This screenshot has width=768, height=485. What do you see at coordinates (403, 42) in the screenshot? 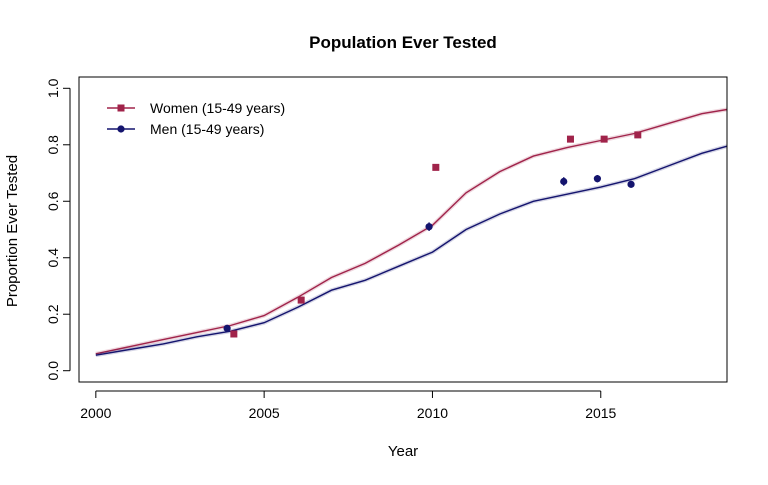
I see `chart-title: Population Ever Tested` at bounding box center [403, 42].